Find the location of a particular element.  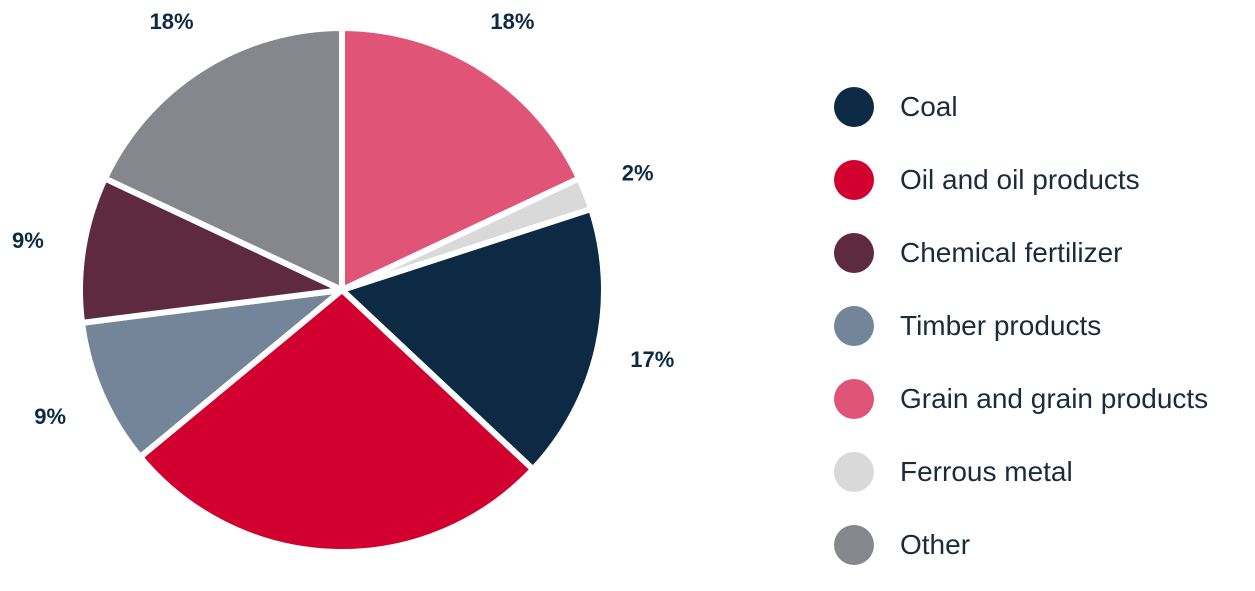

legend-item-coal: Coal is located at coordinates (1044, 106).